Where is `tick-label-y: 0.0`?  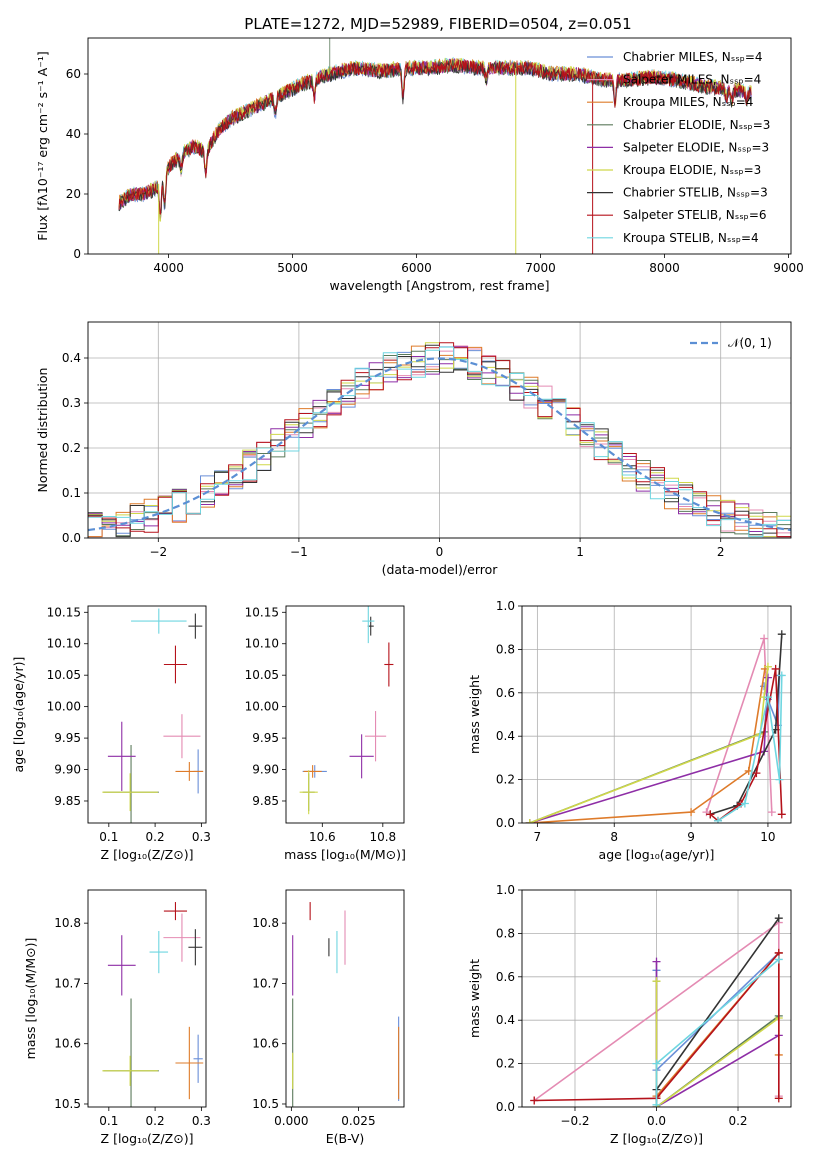 tick-label-y: 0.0 is located at coordinates (71, 538).